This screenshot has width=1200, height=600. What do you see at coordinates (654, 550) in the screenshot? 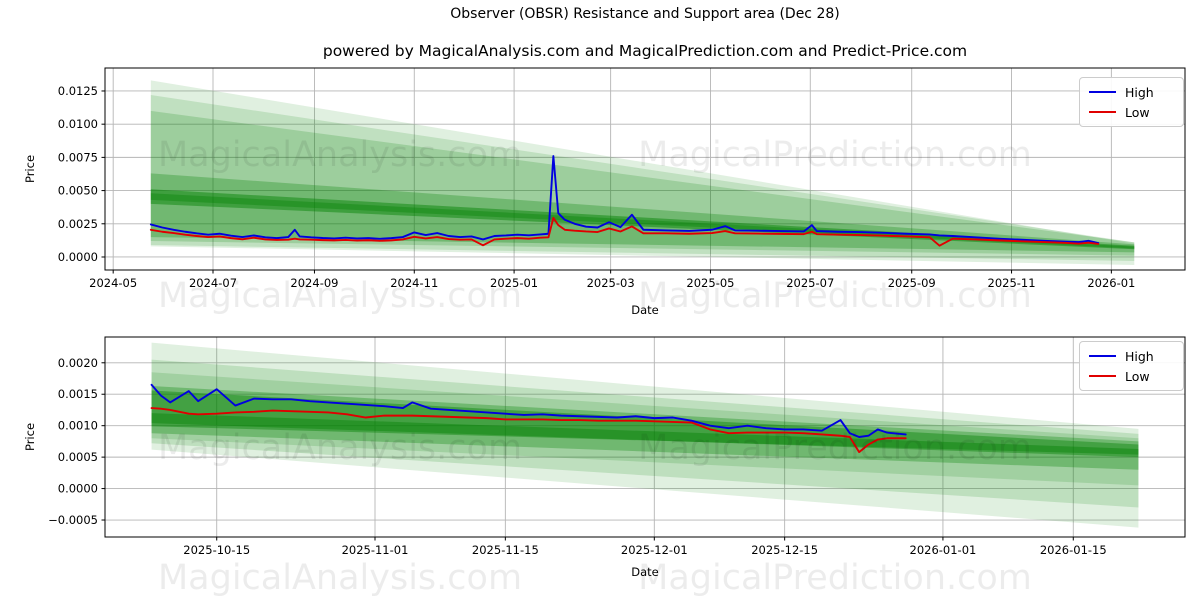
I see `x-tick-label: 2025-12-01` at bounding box center [654, 550].